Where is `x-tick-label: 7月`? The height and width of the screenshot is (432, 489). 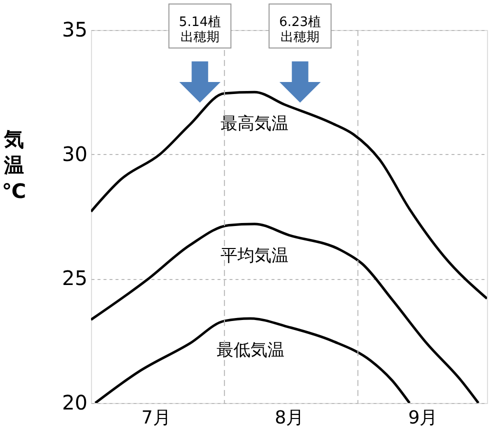
x-tick-label: 7月 is located at coordinates (156, 418).